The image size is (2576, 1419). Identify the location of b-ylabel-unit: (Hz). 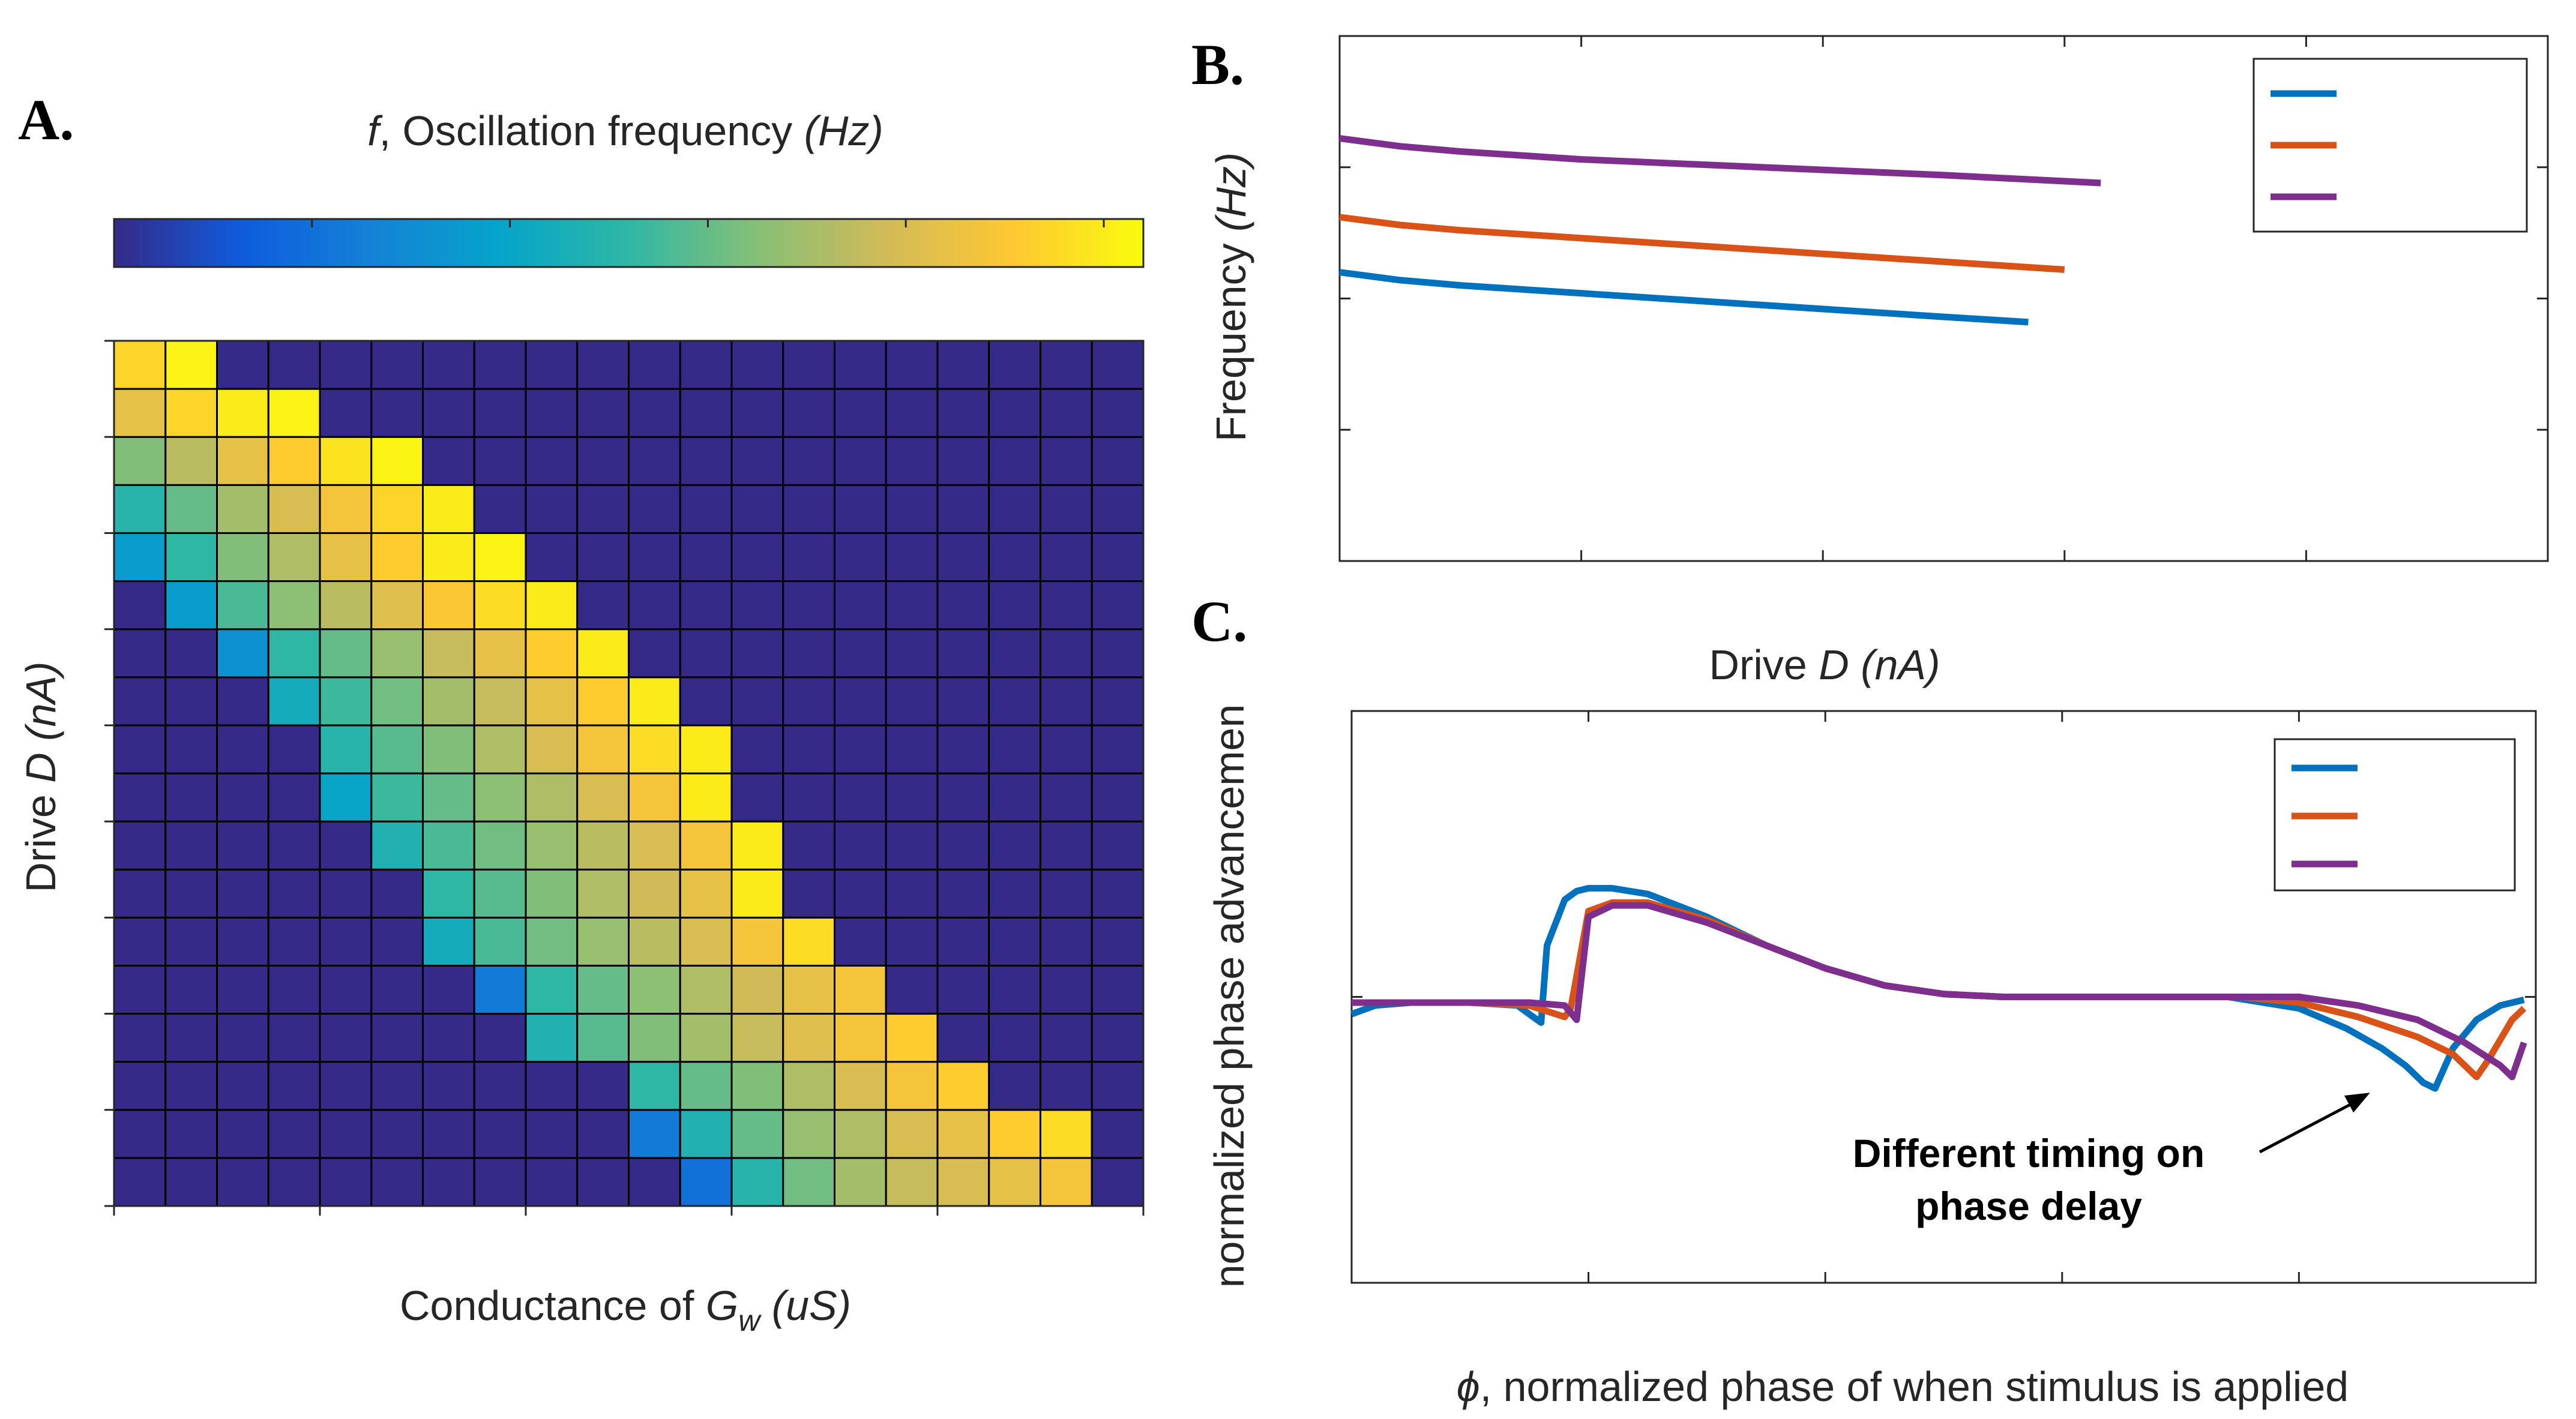
(1231, 192).